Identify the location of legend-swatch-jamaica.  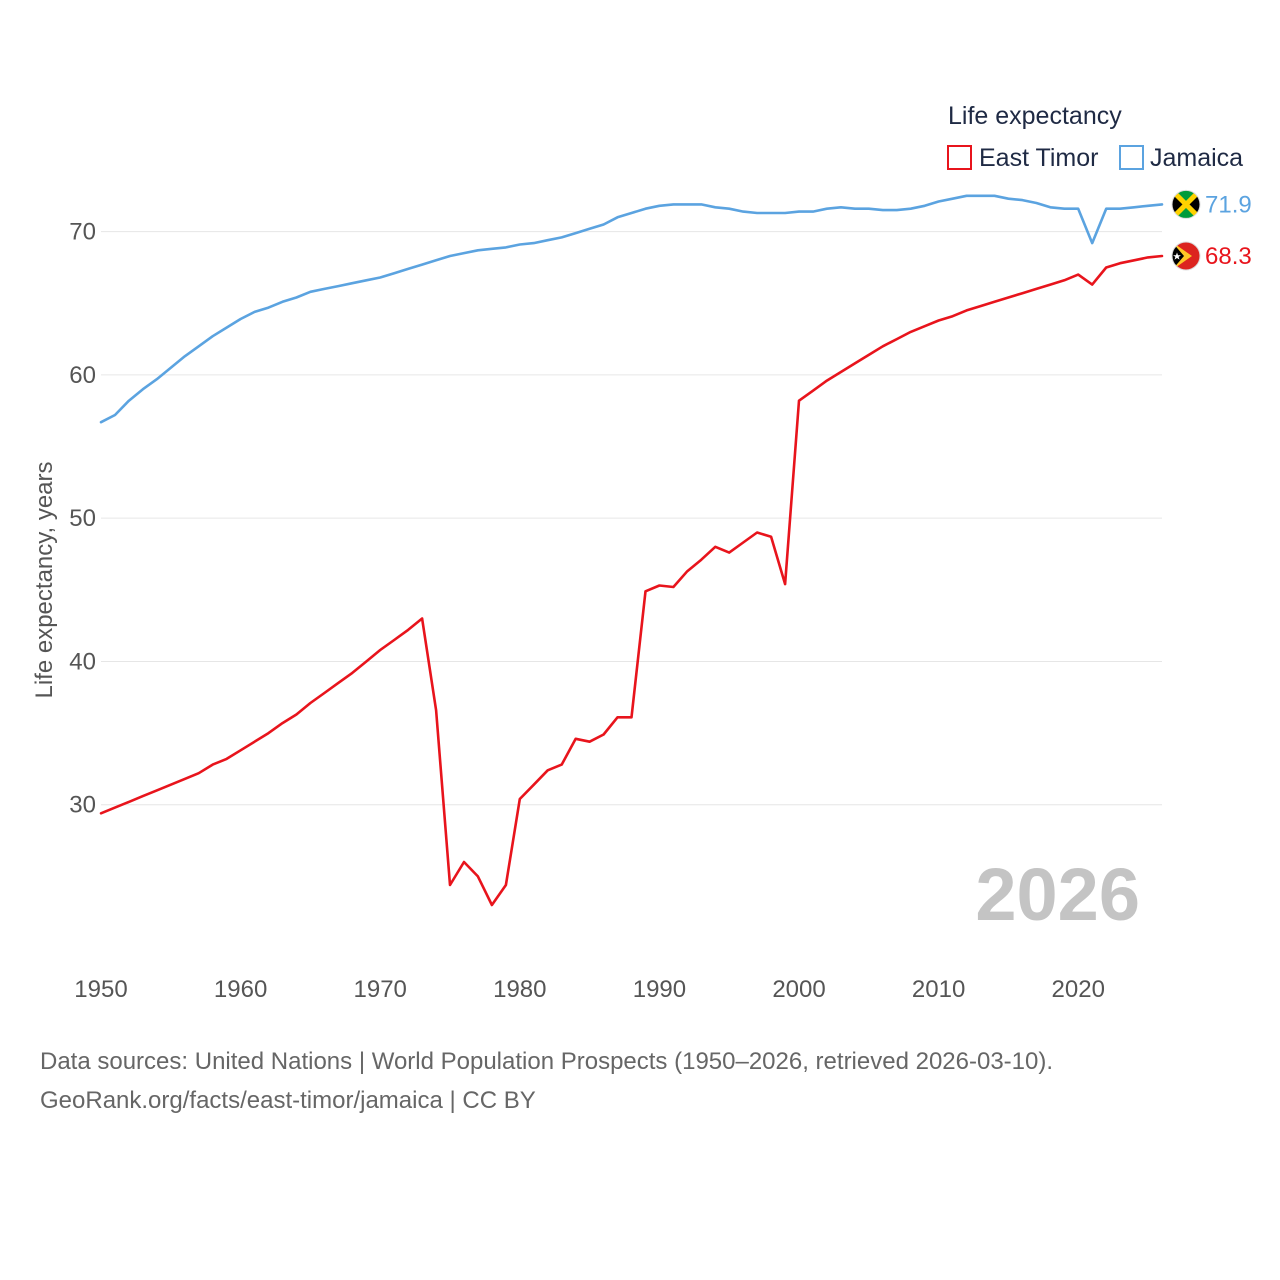
(1131, 157).